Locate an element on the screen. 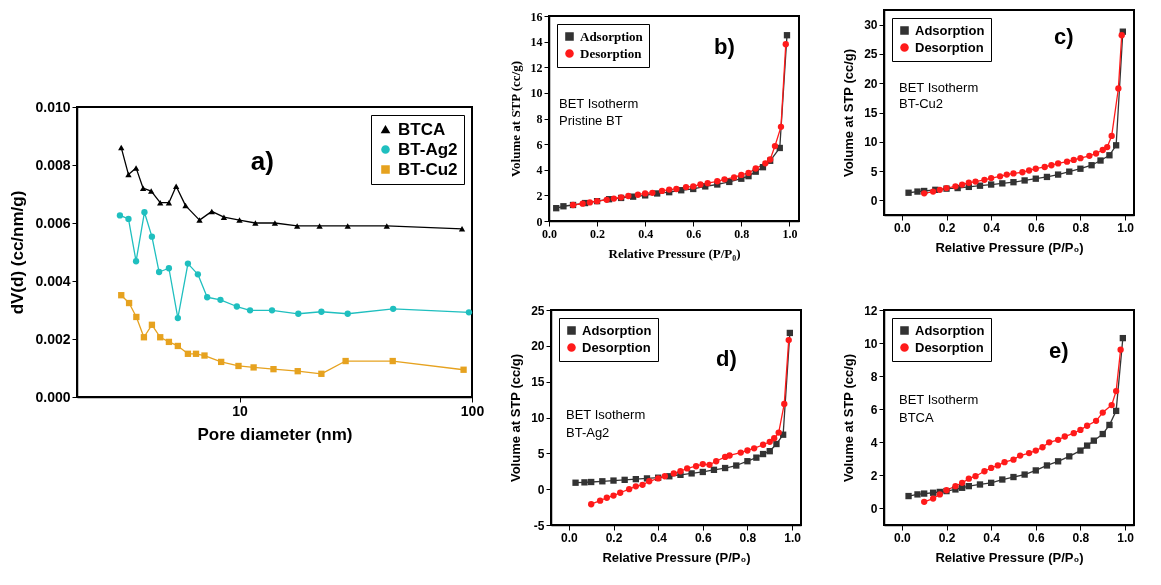  y-tick-label: 16 is located at coordinates (536, 16).